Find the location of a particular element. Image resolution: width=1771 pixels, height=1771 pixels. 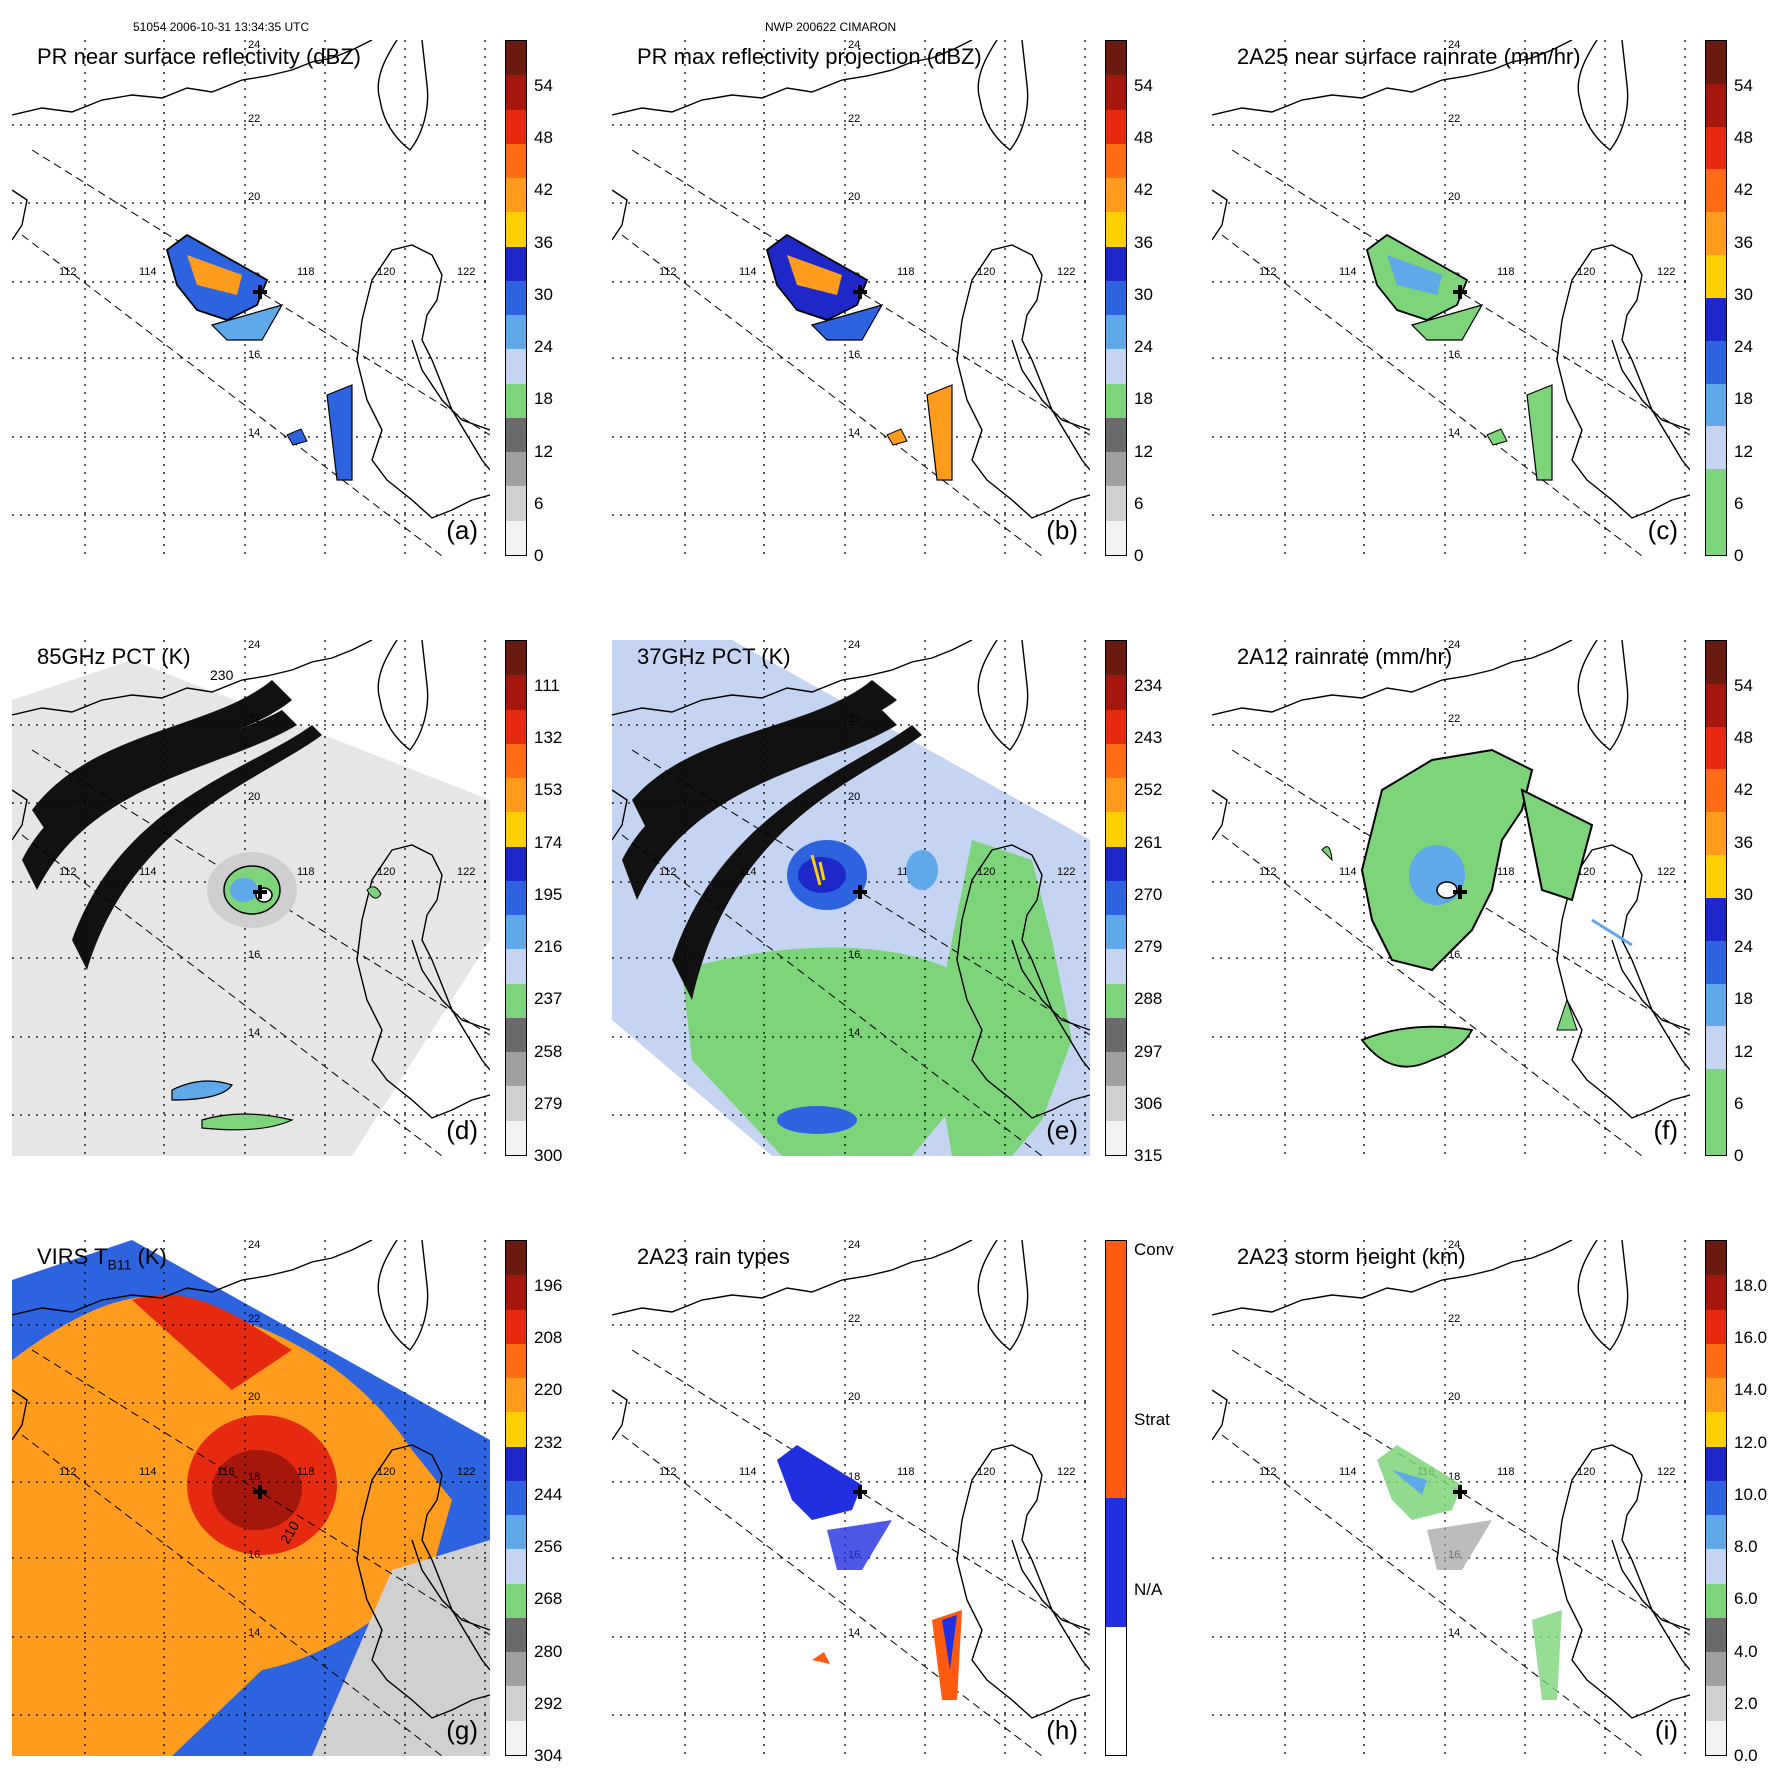

colorbar-tick-label: 297 is located at coordinates (1148, 1051).